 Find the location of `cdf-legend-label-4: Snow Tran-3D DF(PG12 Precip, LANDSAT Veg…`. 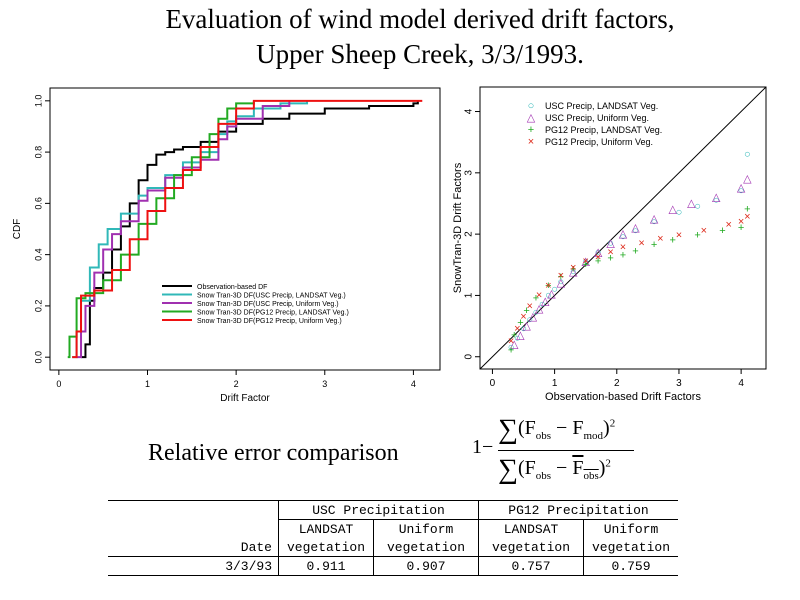

cdf-legend-label-4: Snow Tran-3D DF(PG12 Precip, LANDSAT Veg… is located at coordinates (273, 313).